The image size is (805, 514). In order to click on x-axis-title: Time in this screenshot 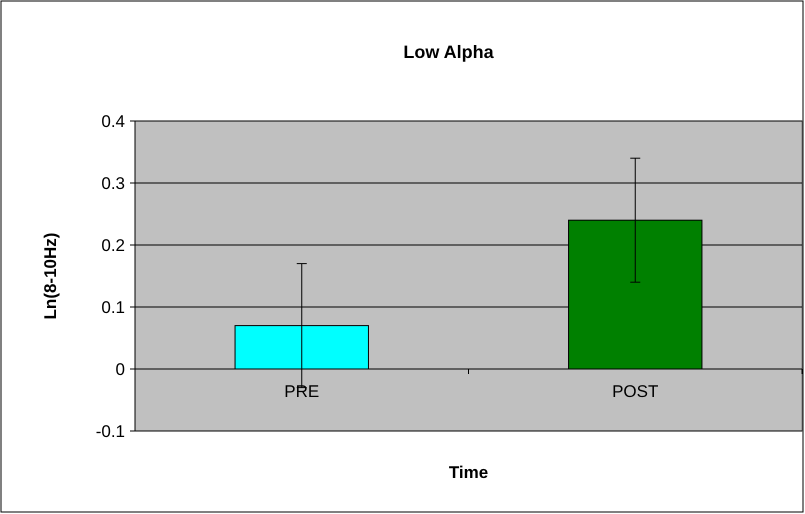, I will do `click(468, 472)`.